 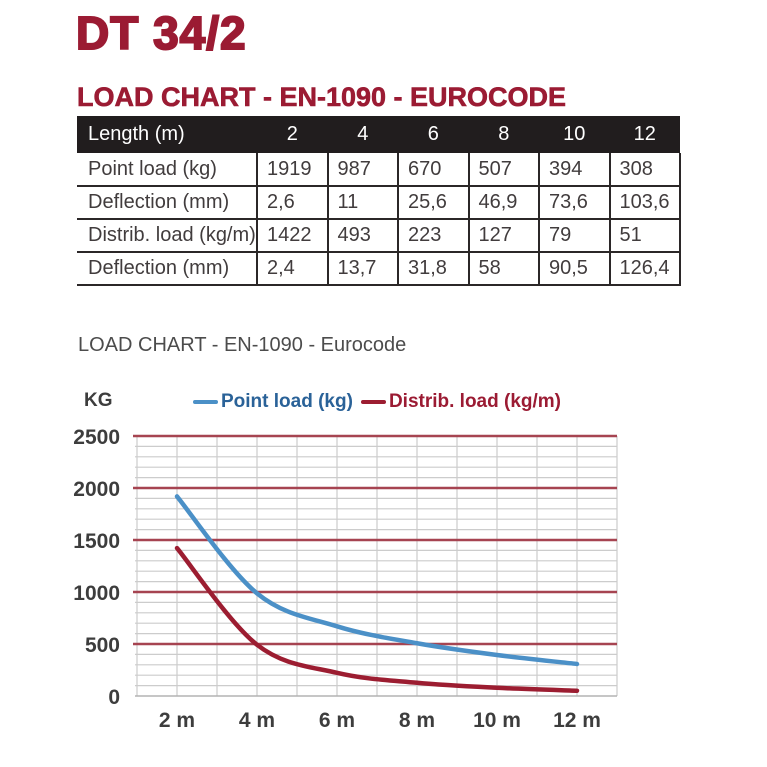 What do you see at coordinates (574, 169) in the screenshot?
I see `value-cell: 394` at bounding box center [574, 169].